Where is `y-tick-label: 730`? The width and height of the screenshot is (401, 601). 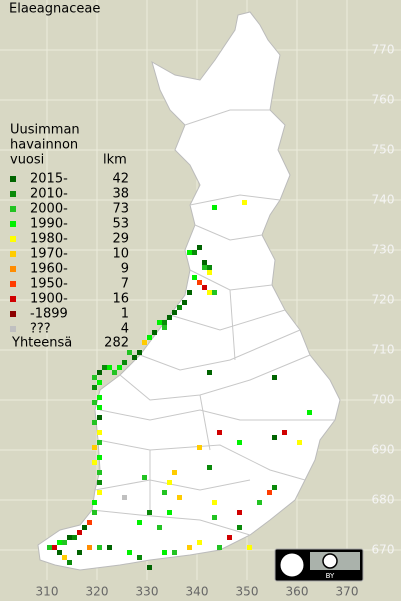 y-tick-label: 730 is located at coordinates (383, 250).